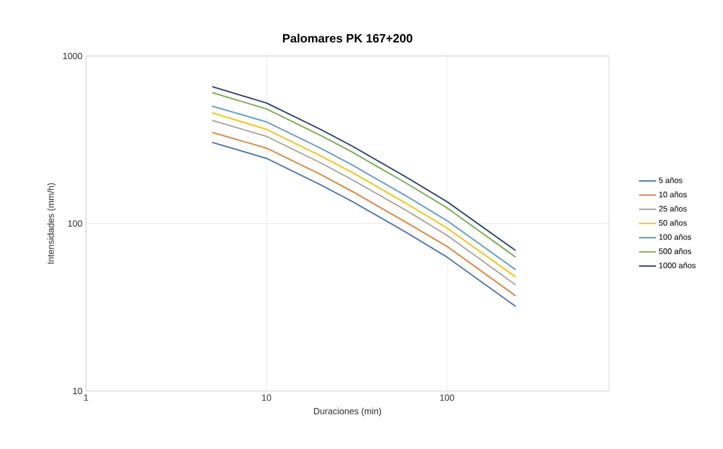  Describe the element at coordinates (267, 397) in the screenshot. I see `x-tick-label: 10` at that location.